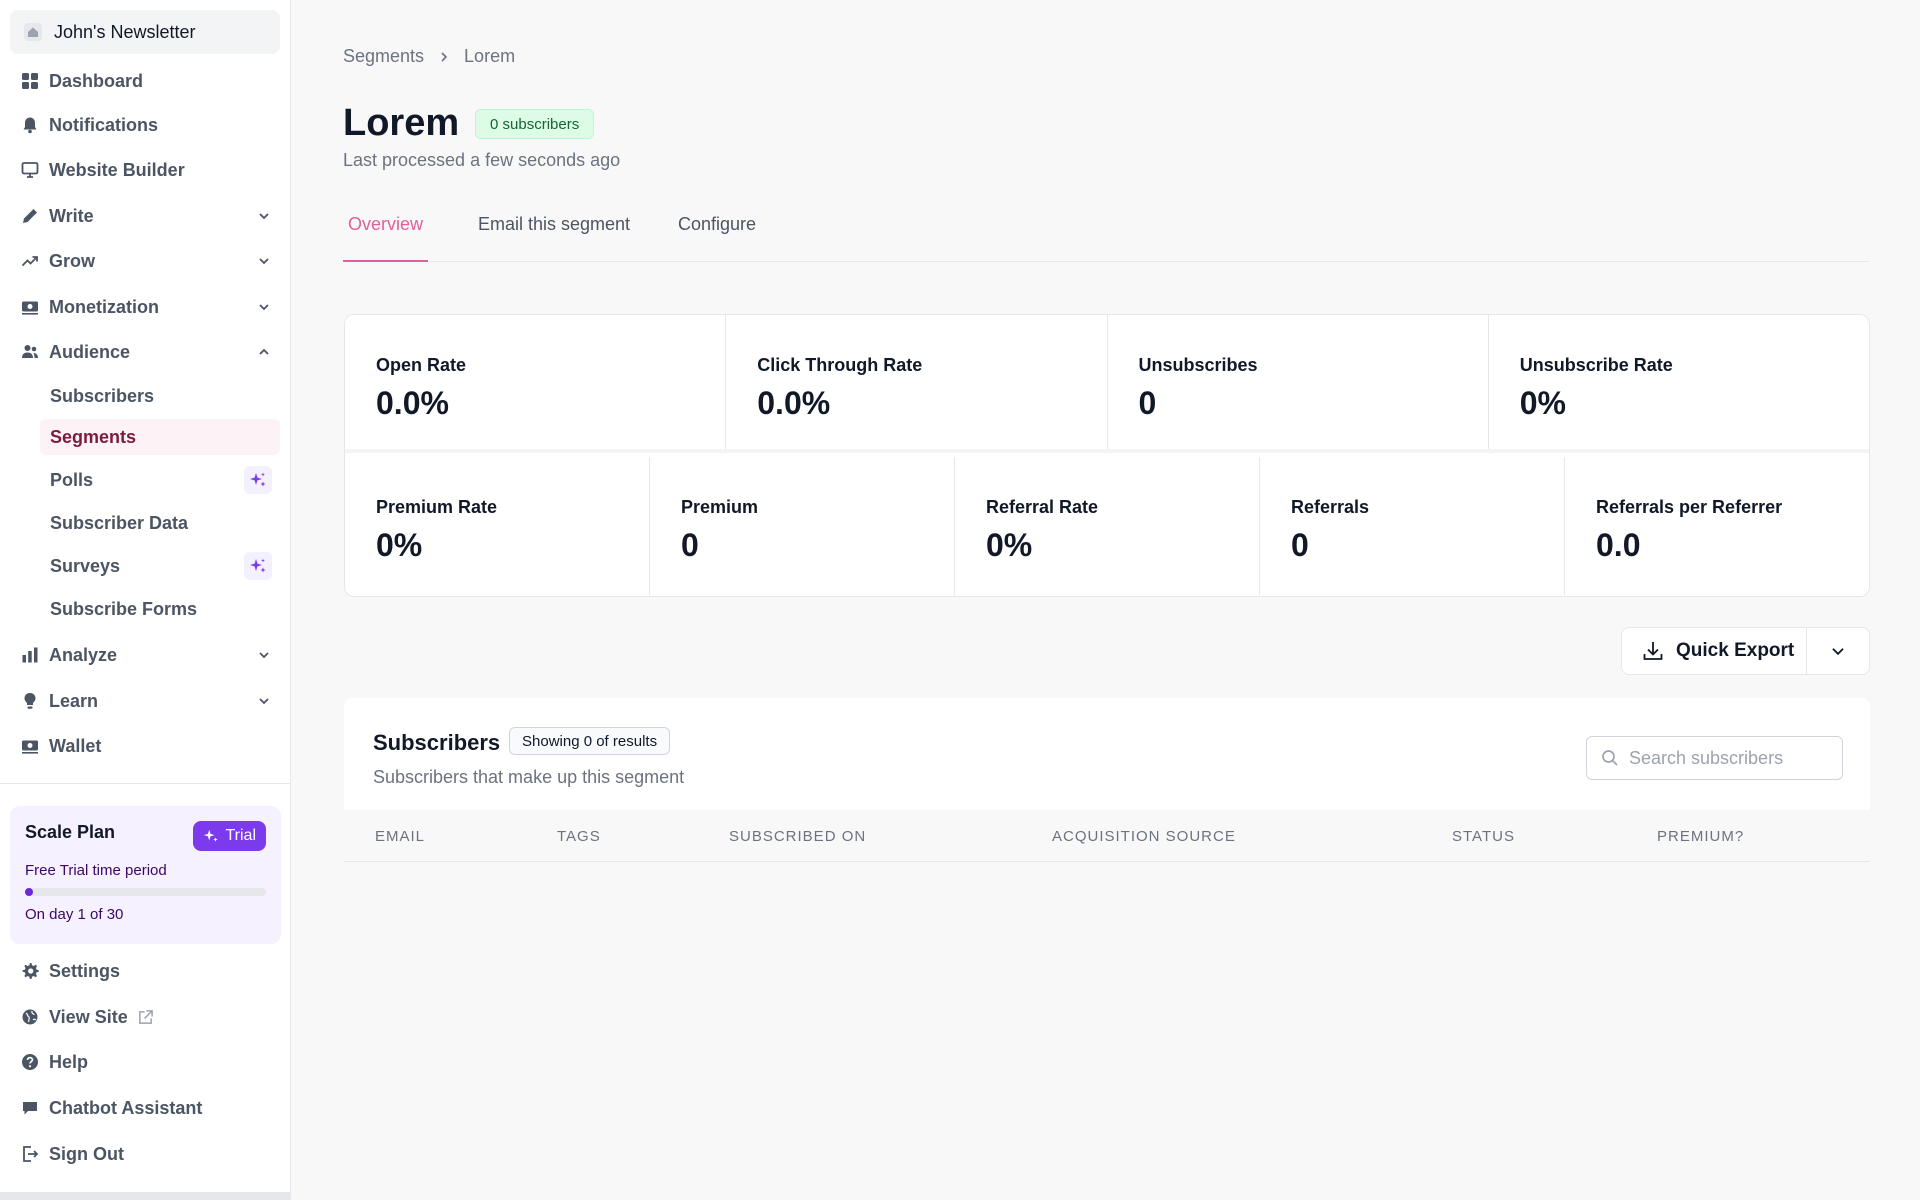  Describe the element at coordinates (145, 746) in the screenshot. I see `nav-wallet: Wallet` at that location.